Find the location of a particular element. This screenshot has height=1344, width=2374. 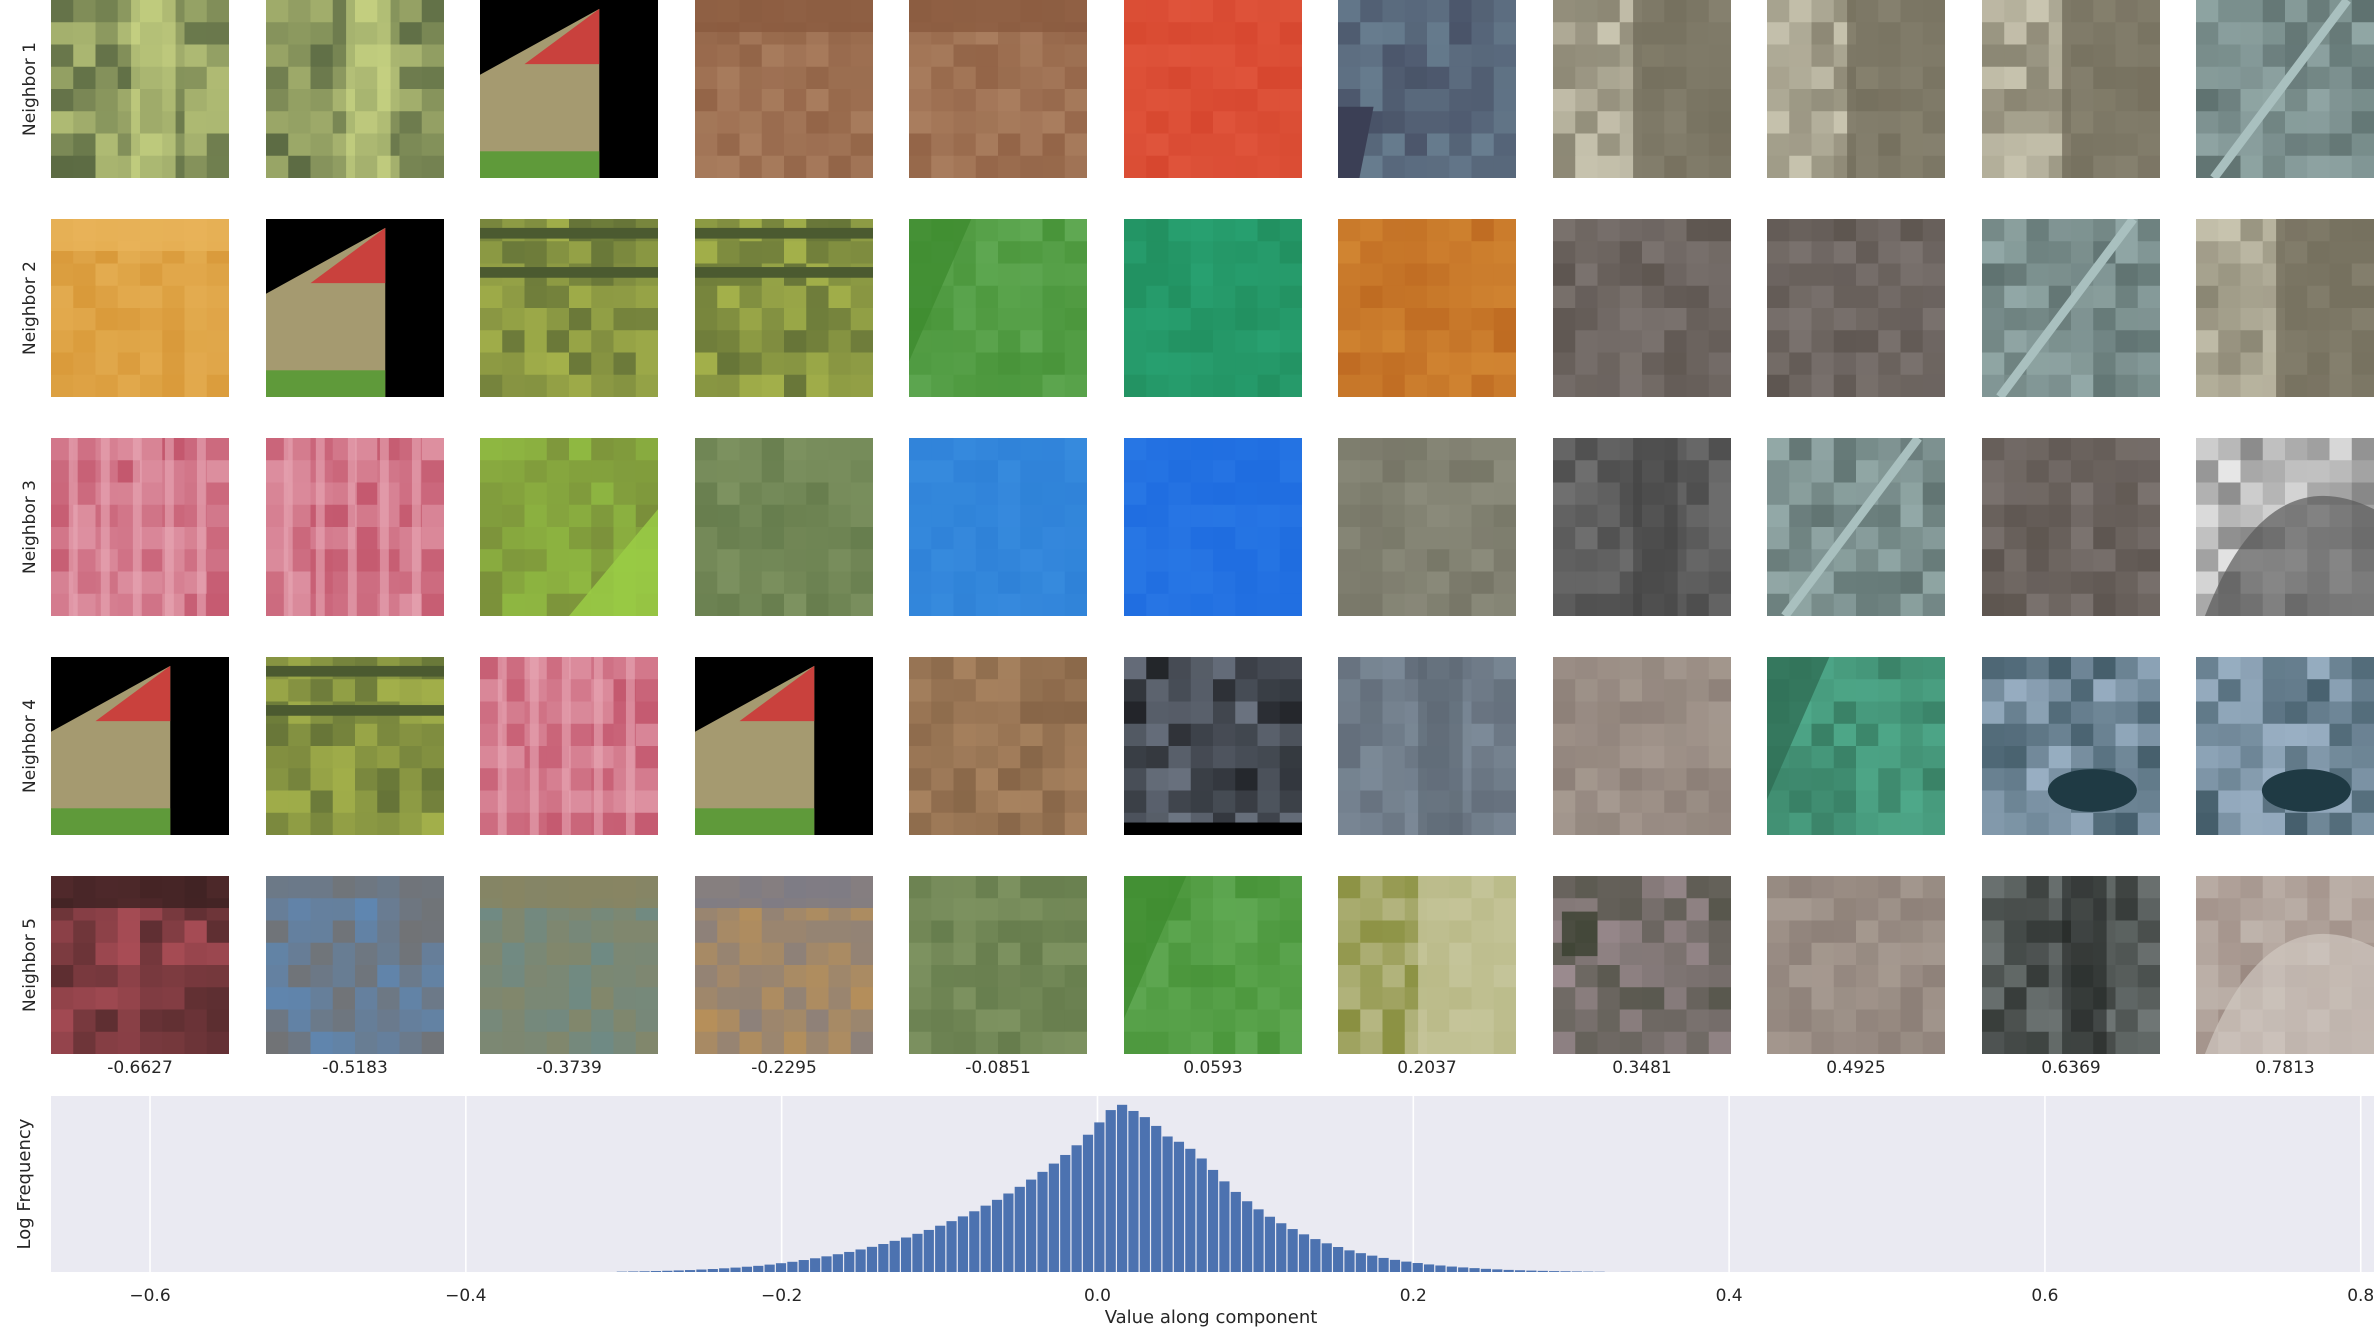

column-value-label: -0.0851 is located at coordinates (998, 1068).